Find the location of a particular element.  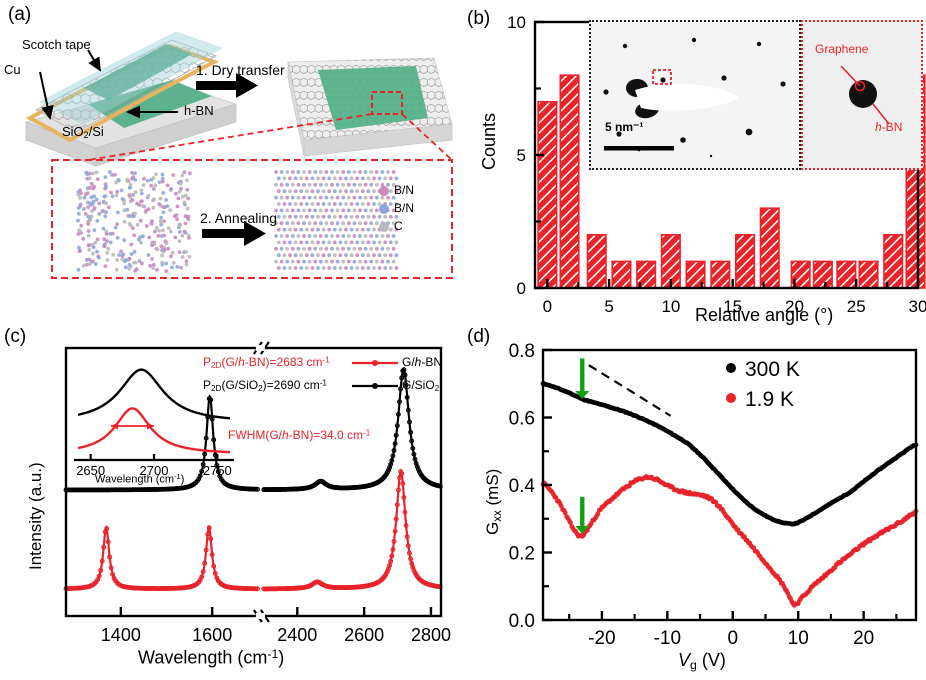

svg-text: -10 is located at coordinates (667, 638).